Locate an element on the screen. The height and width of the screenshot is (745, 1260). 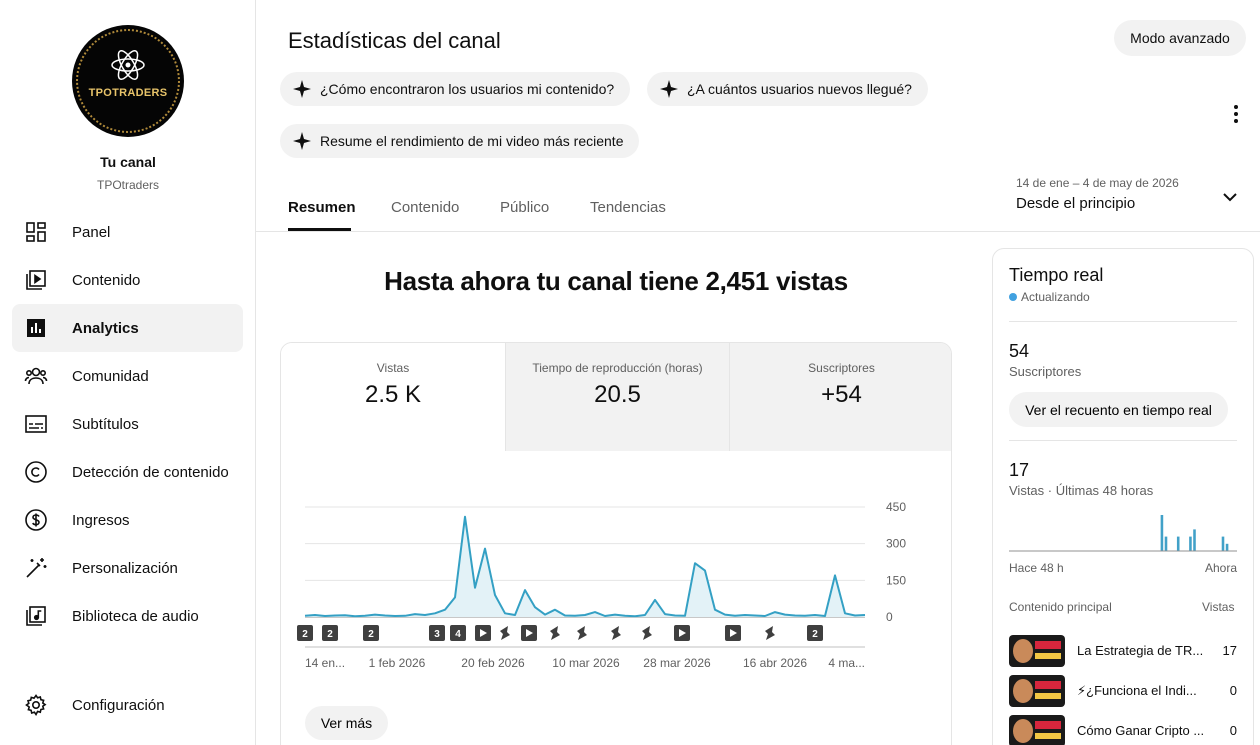
advanced-mode-button: Modo avanzado is located at coordinates (1180, 38).